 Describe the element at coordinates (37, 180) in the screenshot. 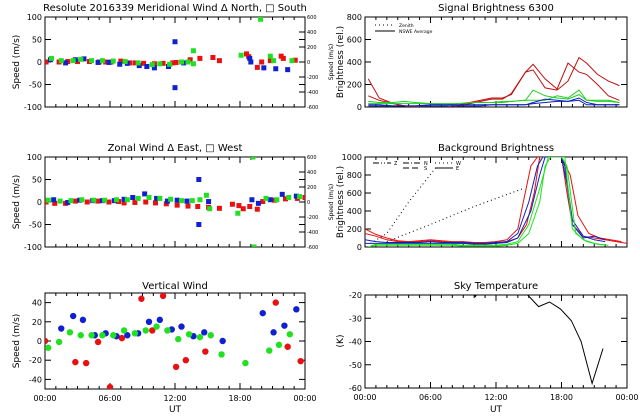

I see `y-tick-label: 50` at that location.